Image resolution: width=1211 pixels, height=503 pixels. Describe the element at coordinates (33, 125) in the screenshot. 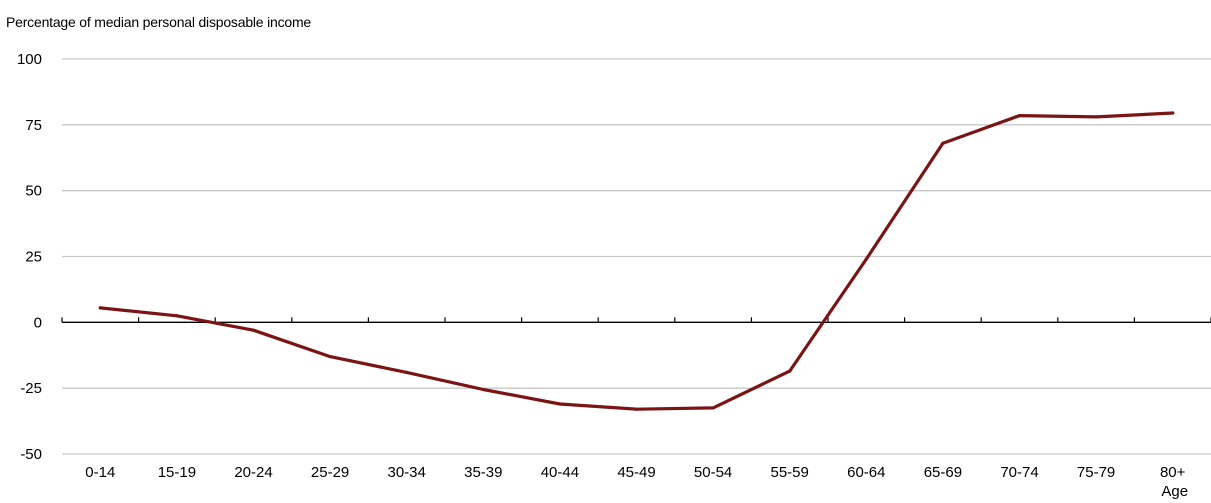

I see `y-tick-label: 75` at that location.